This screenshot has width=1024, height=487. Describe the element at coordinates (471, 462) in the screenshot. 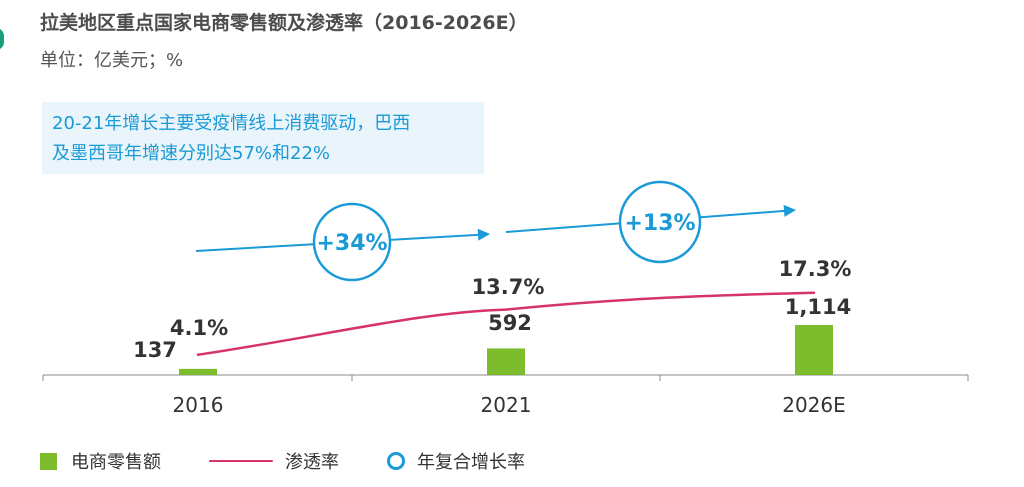

I see `legend-cagr-label: 年复合增长率` at that location.